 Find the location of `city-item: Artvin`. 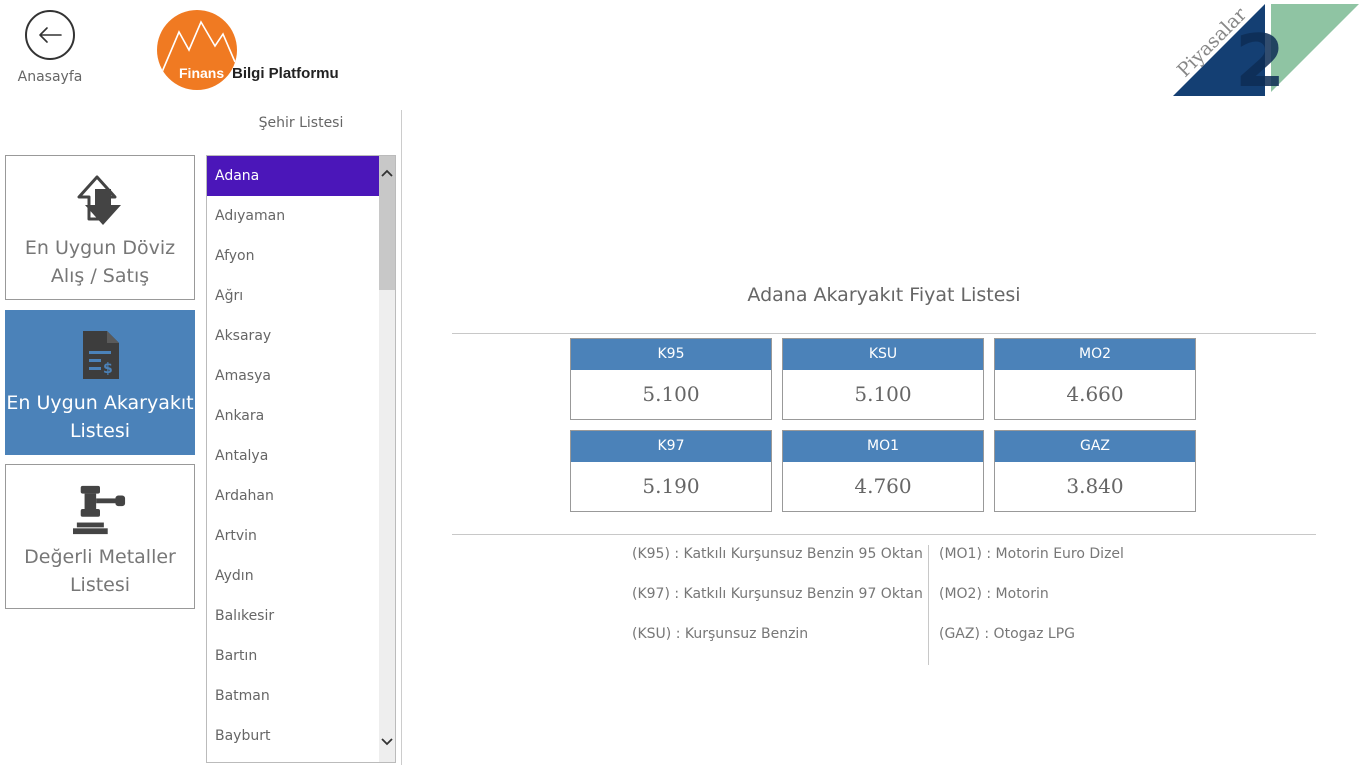

city-item: Artvin is located at coordinates (236, 536).